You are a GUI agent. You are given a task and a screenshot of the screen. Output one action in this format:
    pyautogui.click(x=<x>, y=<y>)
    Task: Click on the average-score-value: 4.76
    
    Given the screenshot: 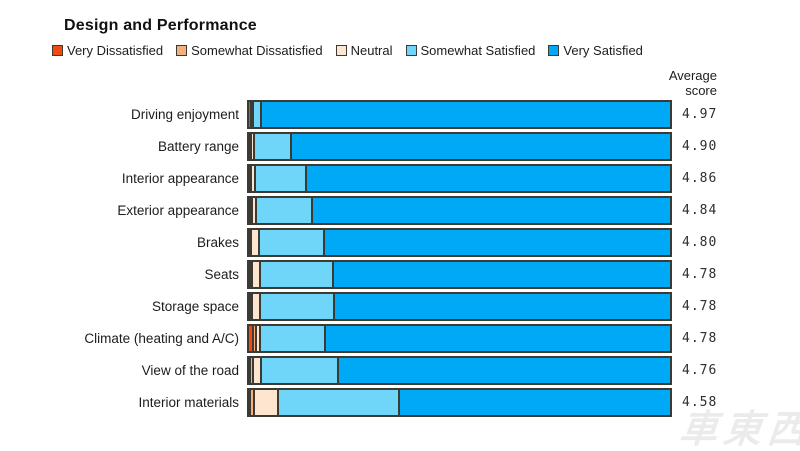 What is the action you would take?
    pyautogui.click(x=700, y=370)
    